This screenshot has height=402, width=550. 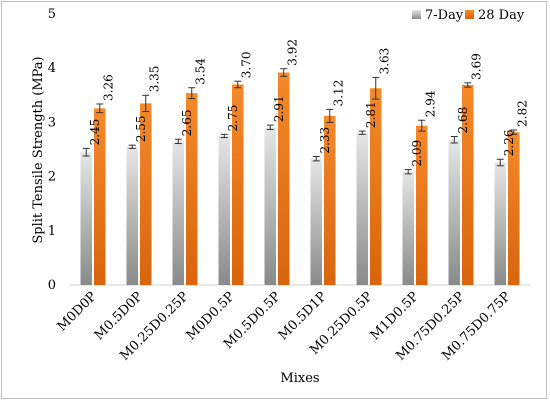 I want to click on data-label: 2.65, so click(x=187, y=122).